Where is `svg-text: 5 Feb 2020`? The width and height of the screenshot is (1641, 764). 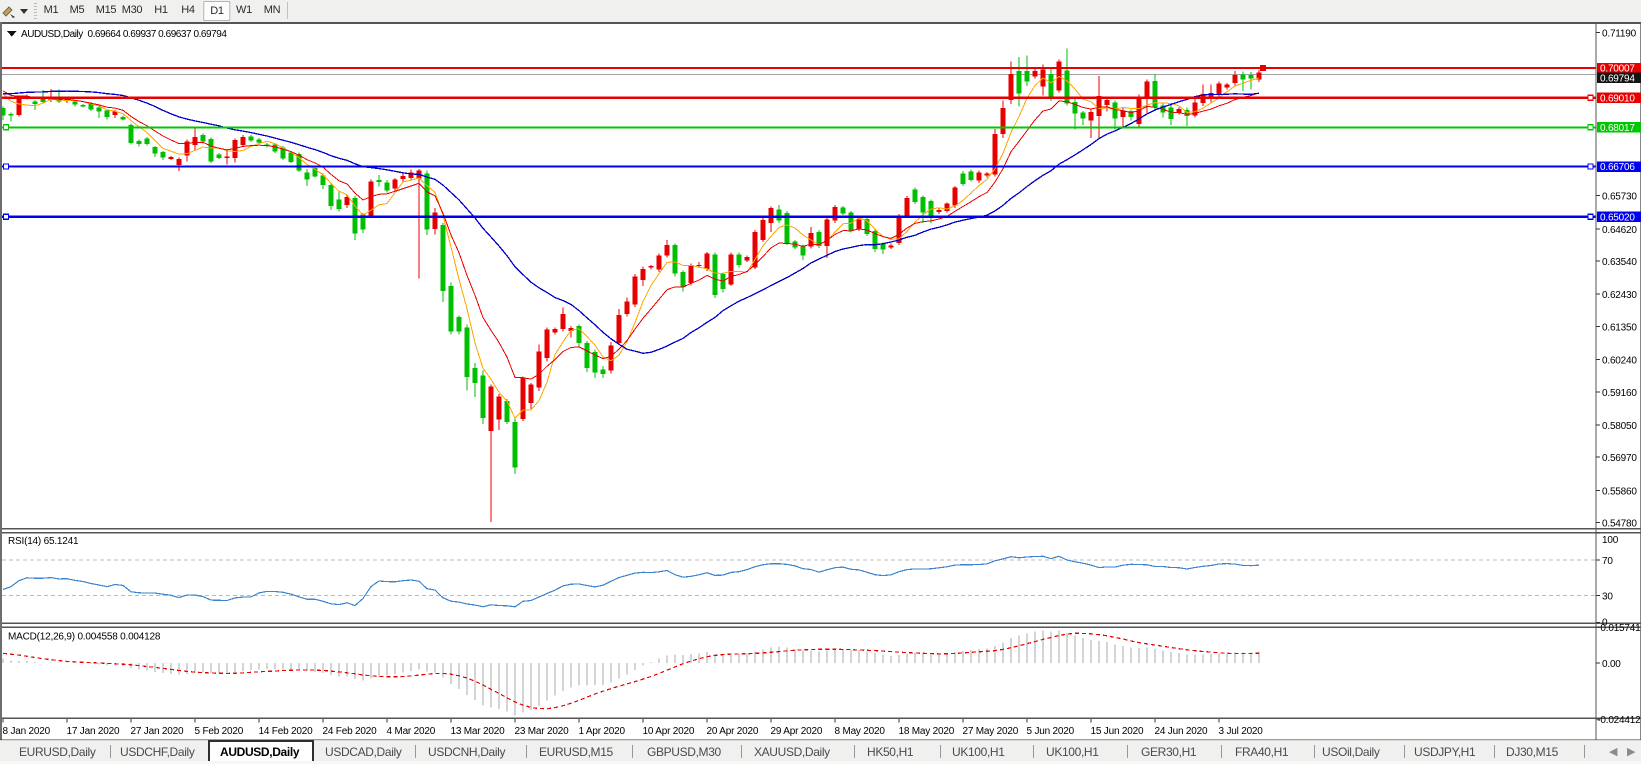
svg-text: 5 Feb 2020 is located at coordinates (219, 731).